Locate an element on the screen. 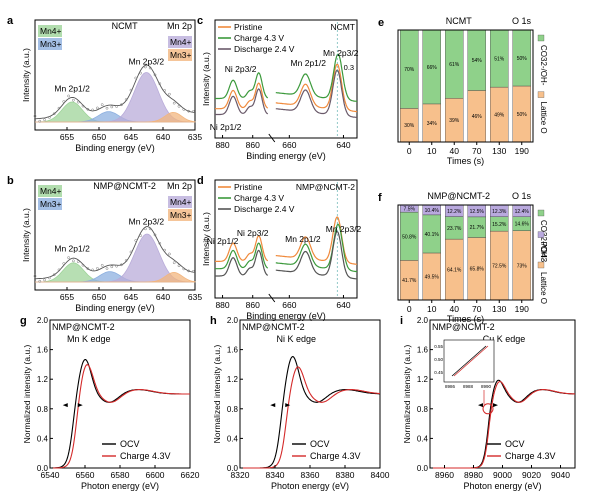 The width and height of the screenshot is (595, 501). panel-c-x-tick-label-660: 660 is located at coordinates (289, 145).